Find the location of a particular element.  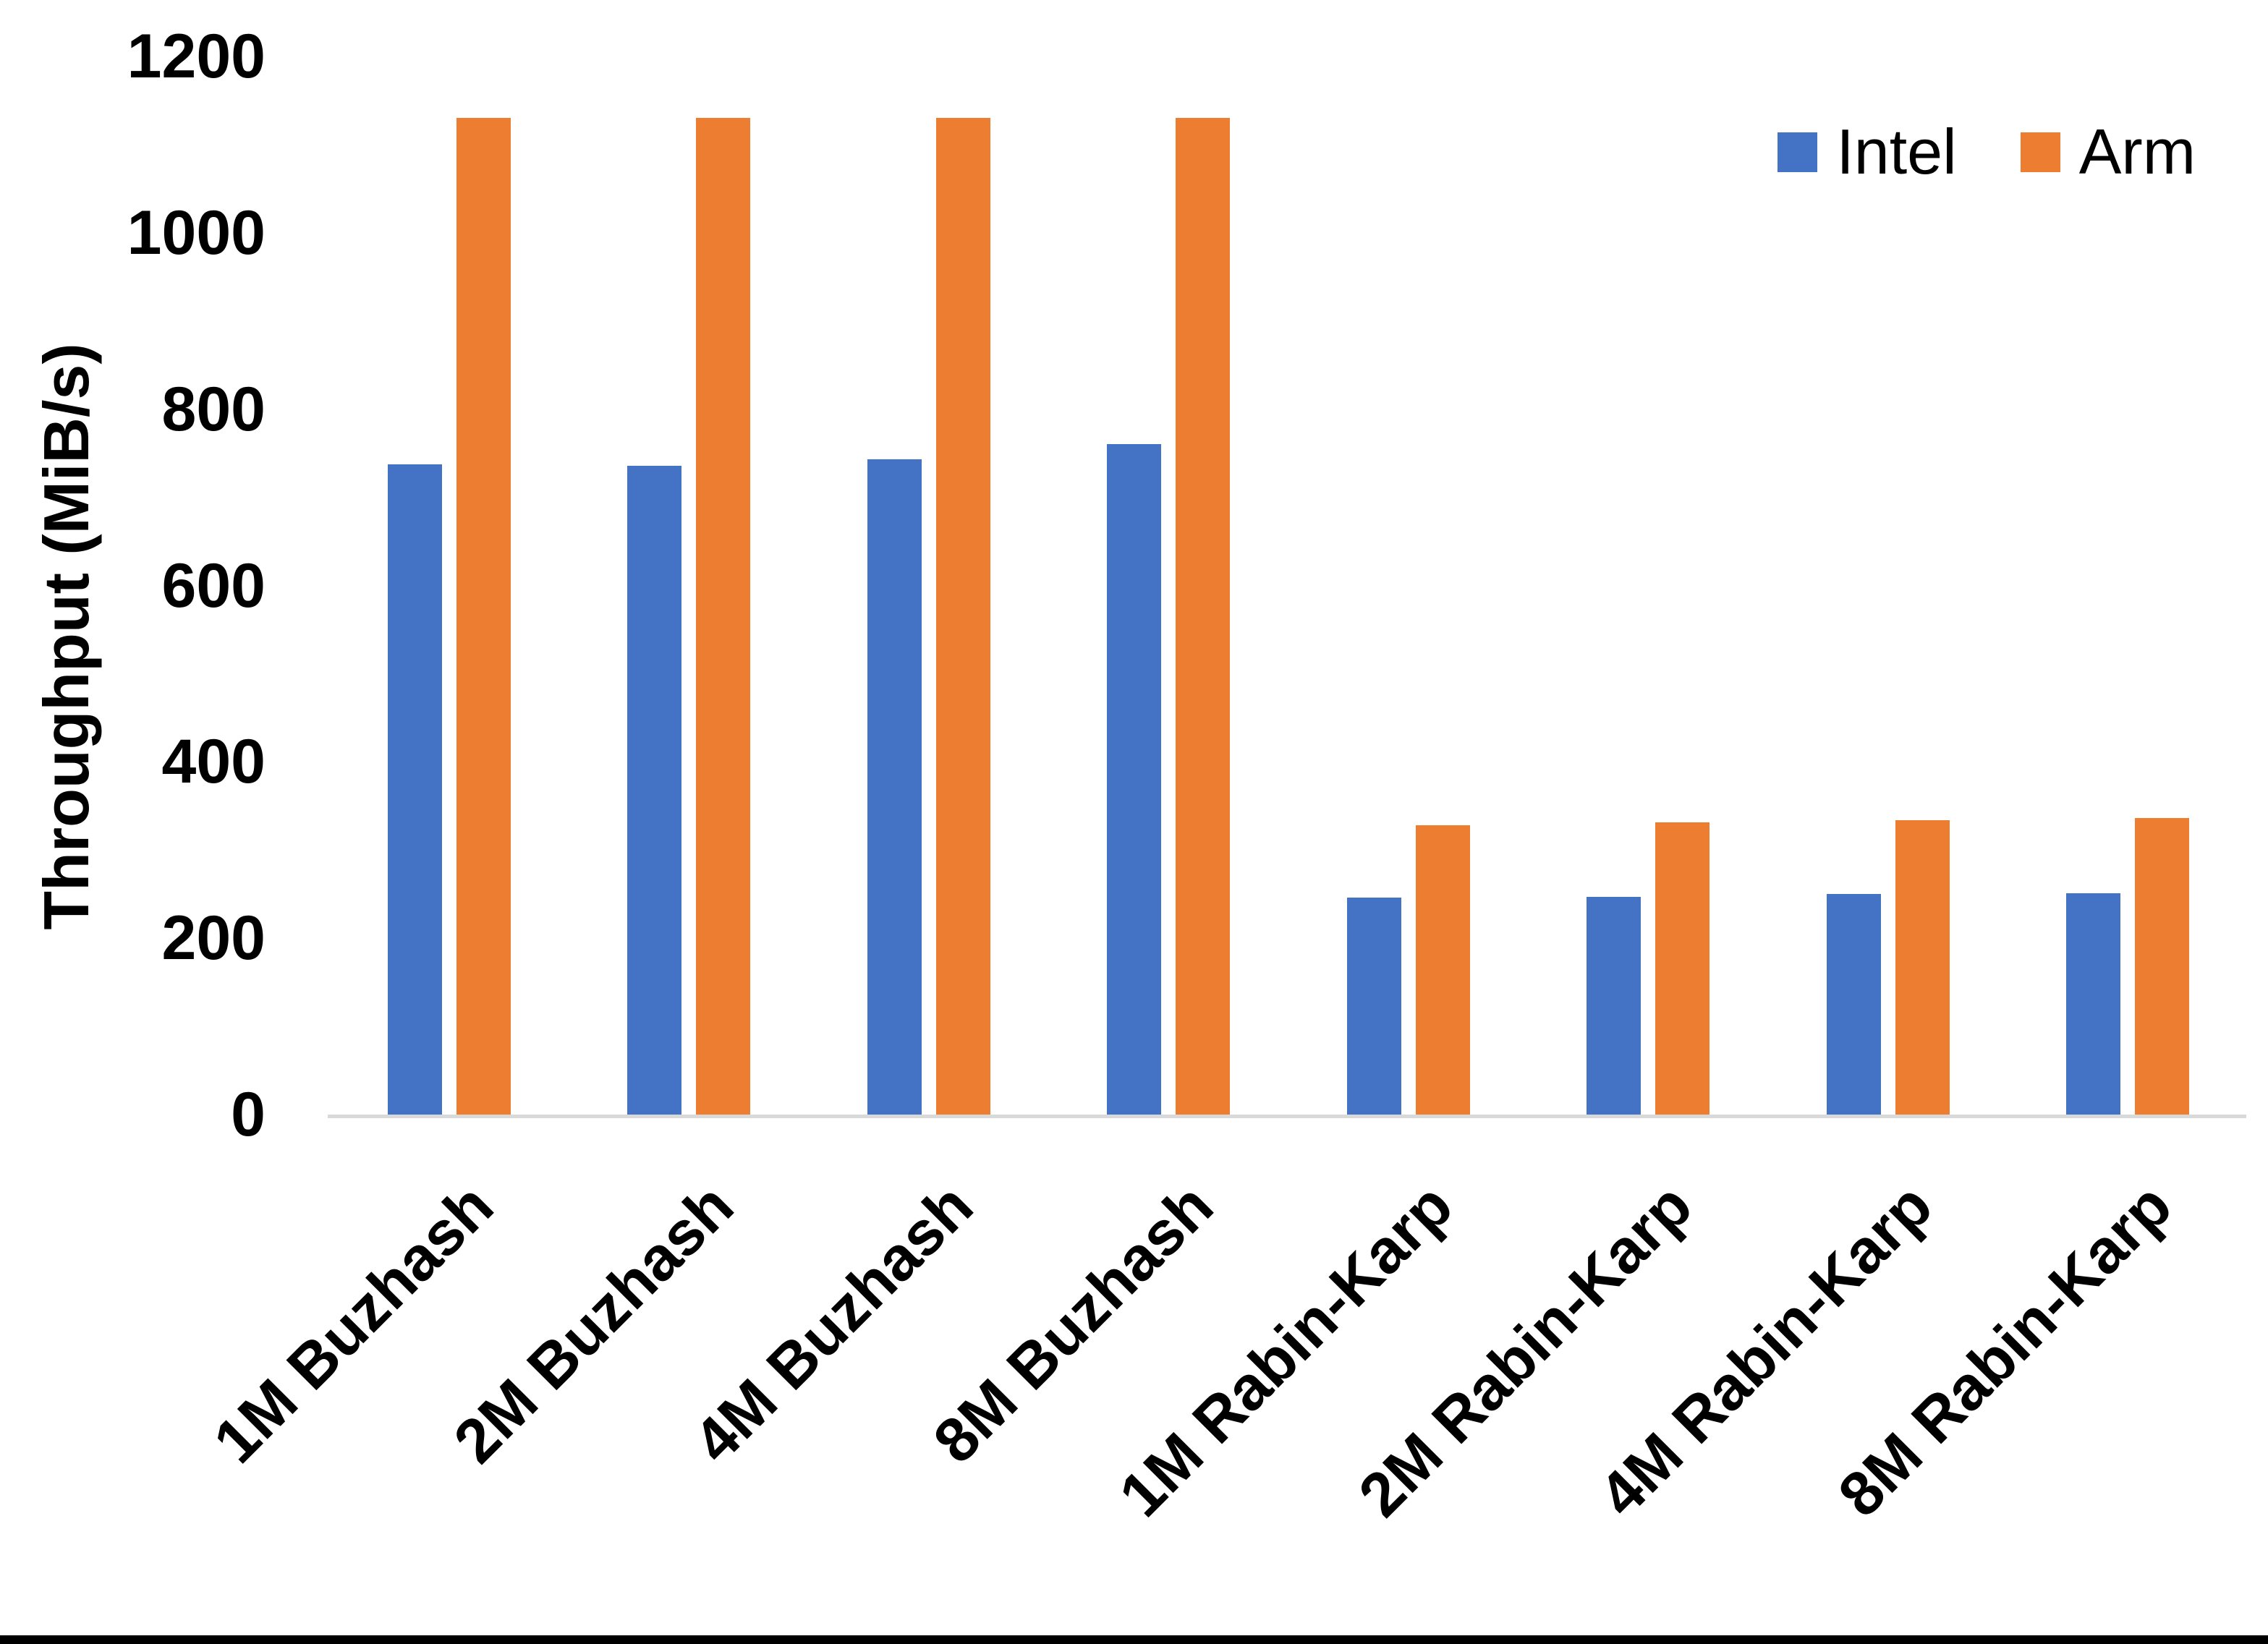

bar-arm-8m-buzhash is located at coordinates (1203, 616).